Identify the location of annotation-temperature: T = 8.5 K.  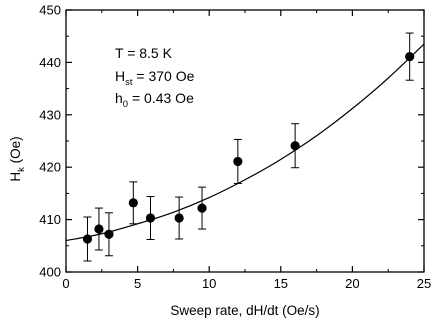
(144, 53).